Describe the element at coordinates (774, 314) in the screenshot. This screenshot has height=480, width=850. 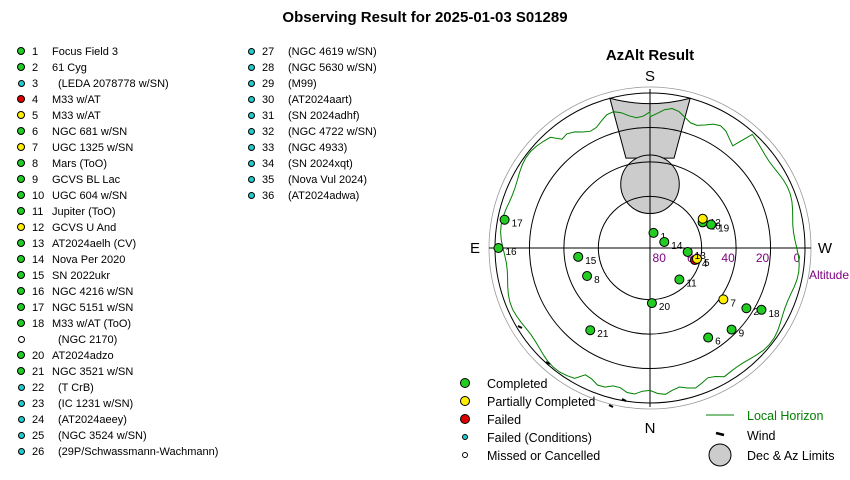
I see `target-point-label: 18` at that location.